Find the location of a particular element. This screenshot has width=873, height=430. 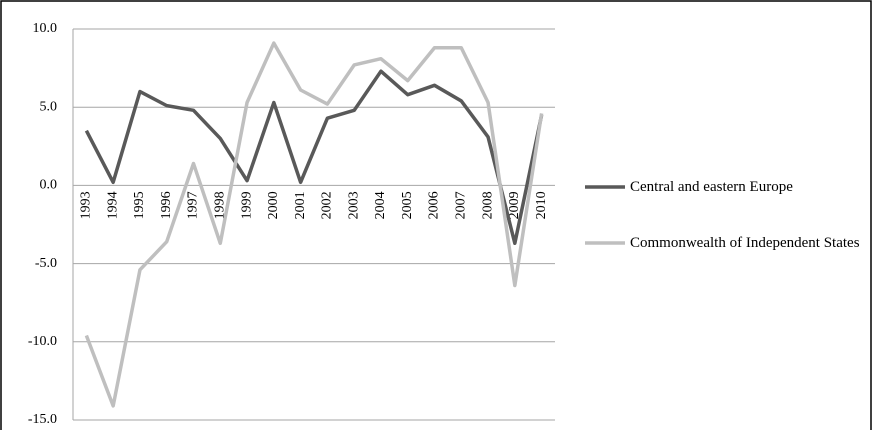

x-tick-label: 2005 is located at coordinates (407, 205).